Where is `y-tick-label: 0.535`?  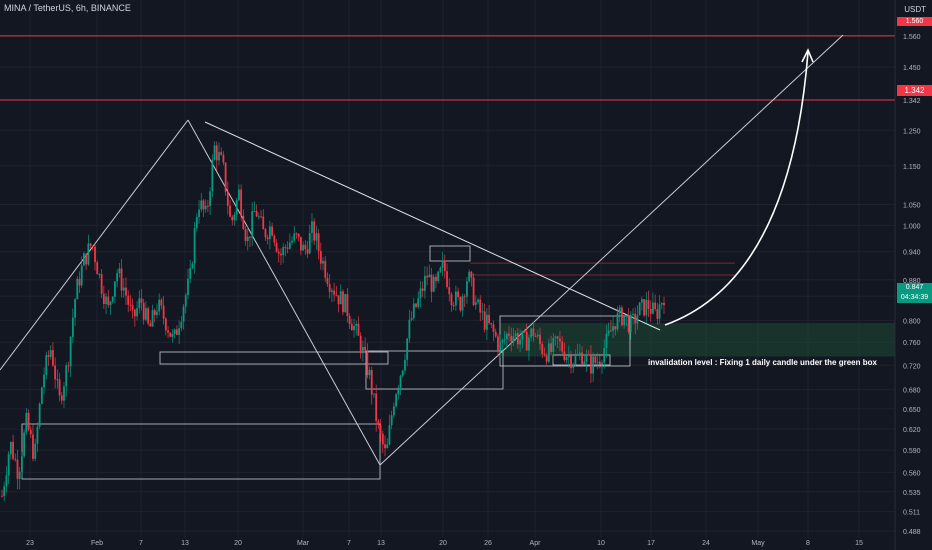 y-tick-label: 0.535 is located at coordinates (912, 493).